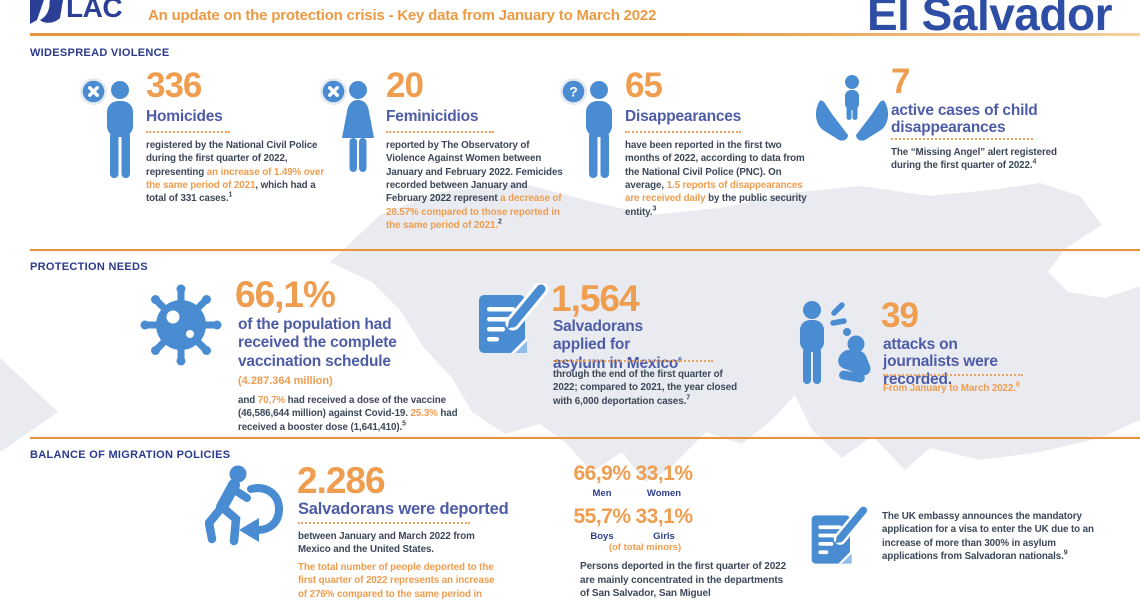 The height and width of the screenshot is (601, 1140). What do you see at coordinates (602, 516) in the screenshot?
I see `percent-value: 55,7%` at bounding box center [602, 516].